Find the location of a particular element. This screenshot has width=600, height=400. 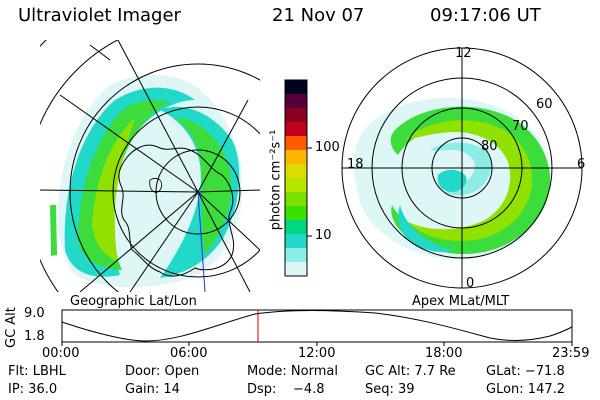

colorbar-tick-100: 100 is located at coordinates (327, 147).